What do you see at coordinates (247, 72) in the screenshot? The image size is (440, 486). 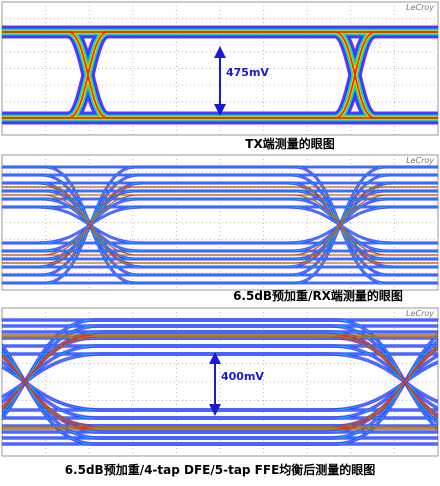 I see `annotation: 475mV` at bounding box center [247, 72].